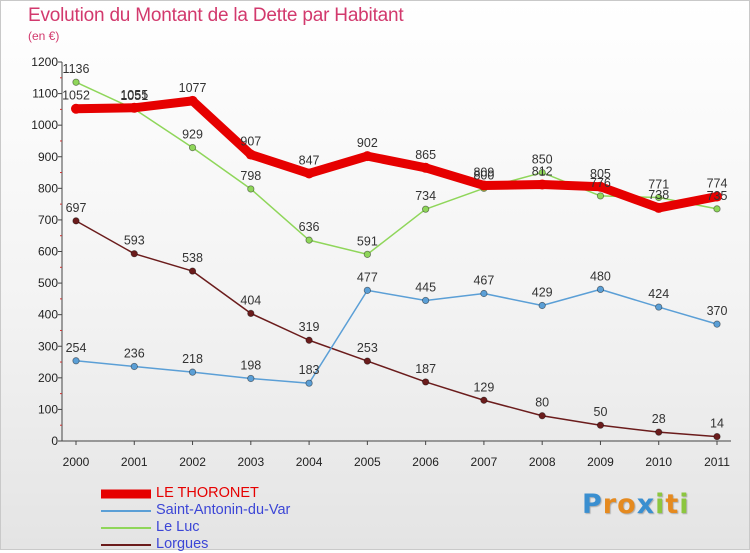 Image resolution: width=750 pixels, height=553 pixels. Describe the element at coordinates (646, 504) in the screenshot. I see `logo-letter: x` at that location.